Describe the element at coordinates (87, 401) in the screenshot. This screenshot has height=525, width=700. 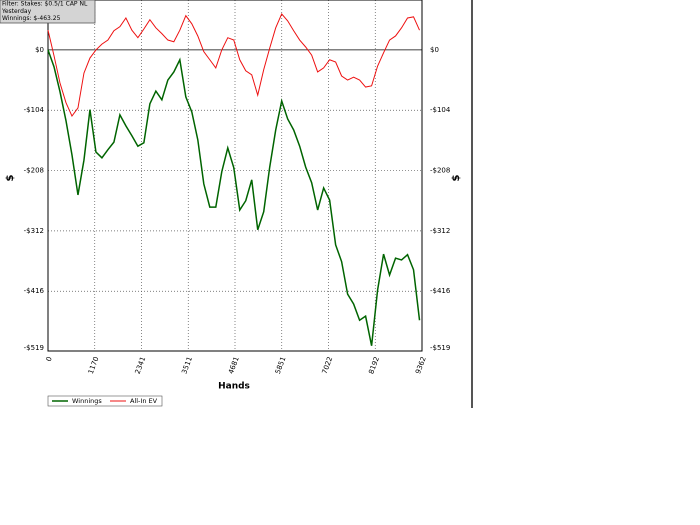
I see `legend-label: Winnings` at that location.